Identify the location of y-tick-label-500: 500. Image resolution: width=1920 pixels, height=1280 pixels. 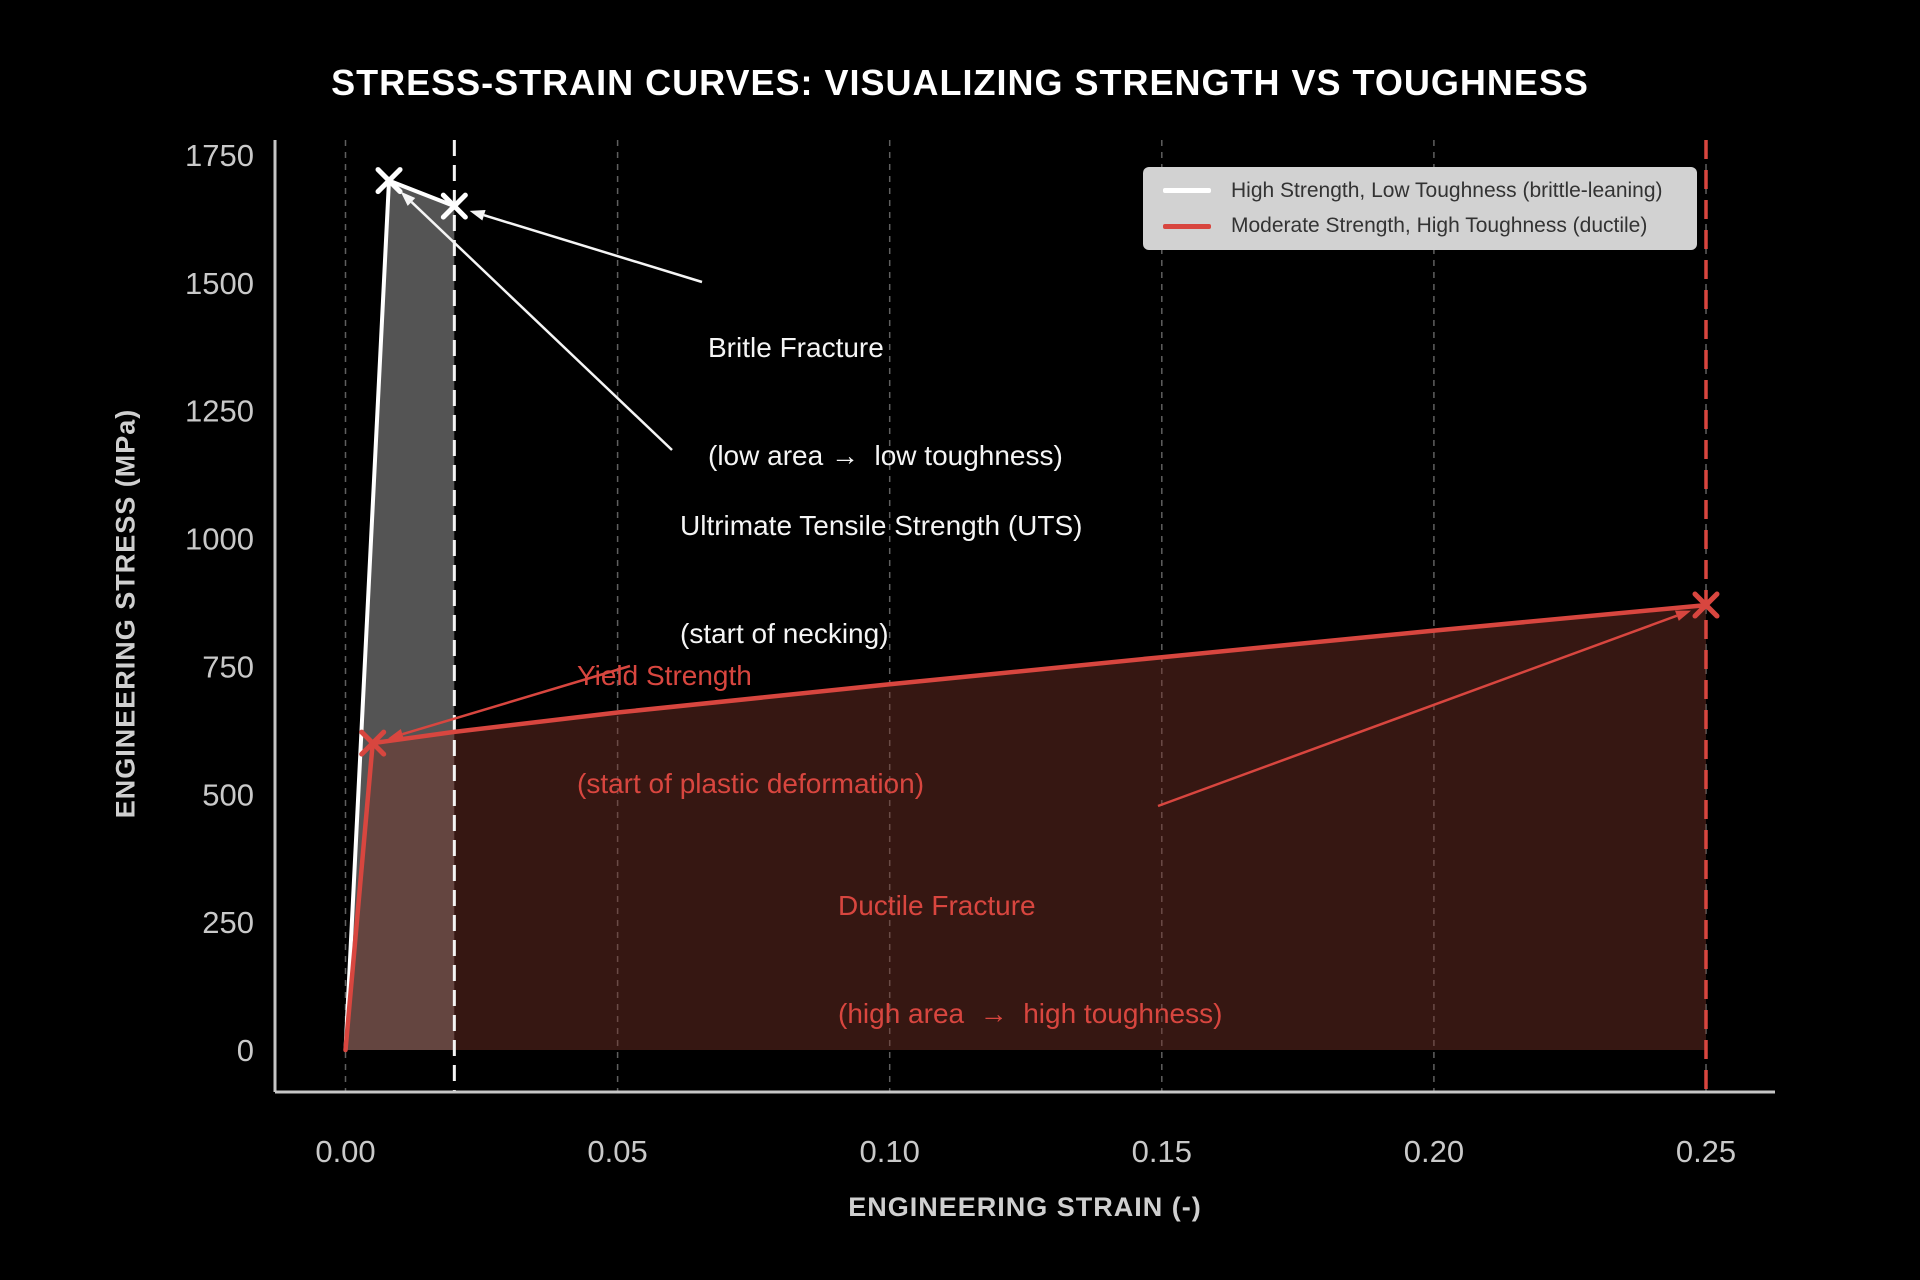
(228, 794).